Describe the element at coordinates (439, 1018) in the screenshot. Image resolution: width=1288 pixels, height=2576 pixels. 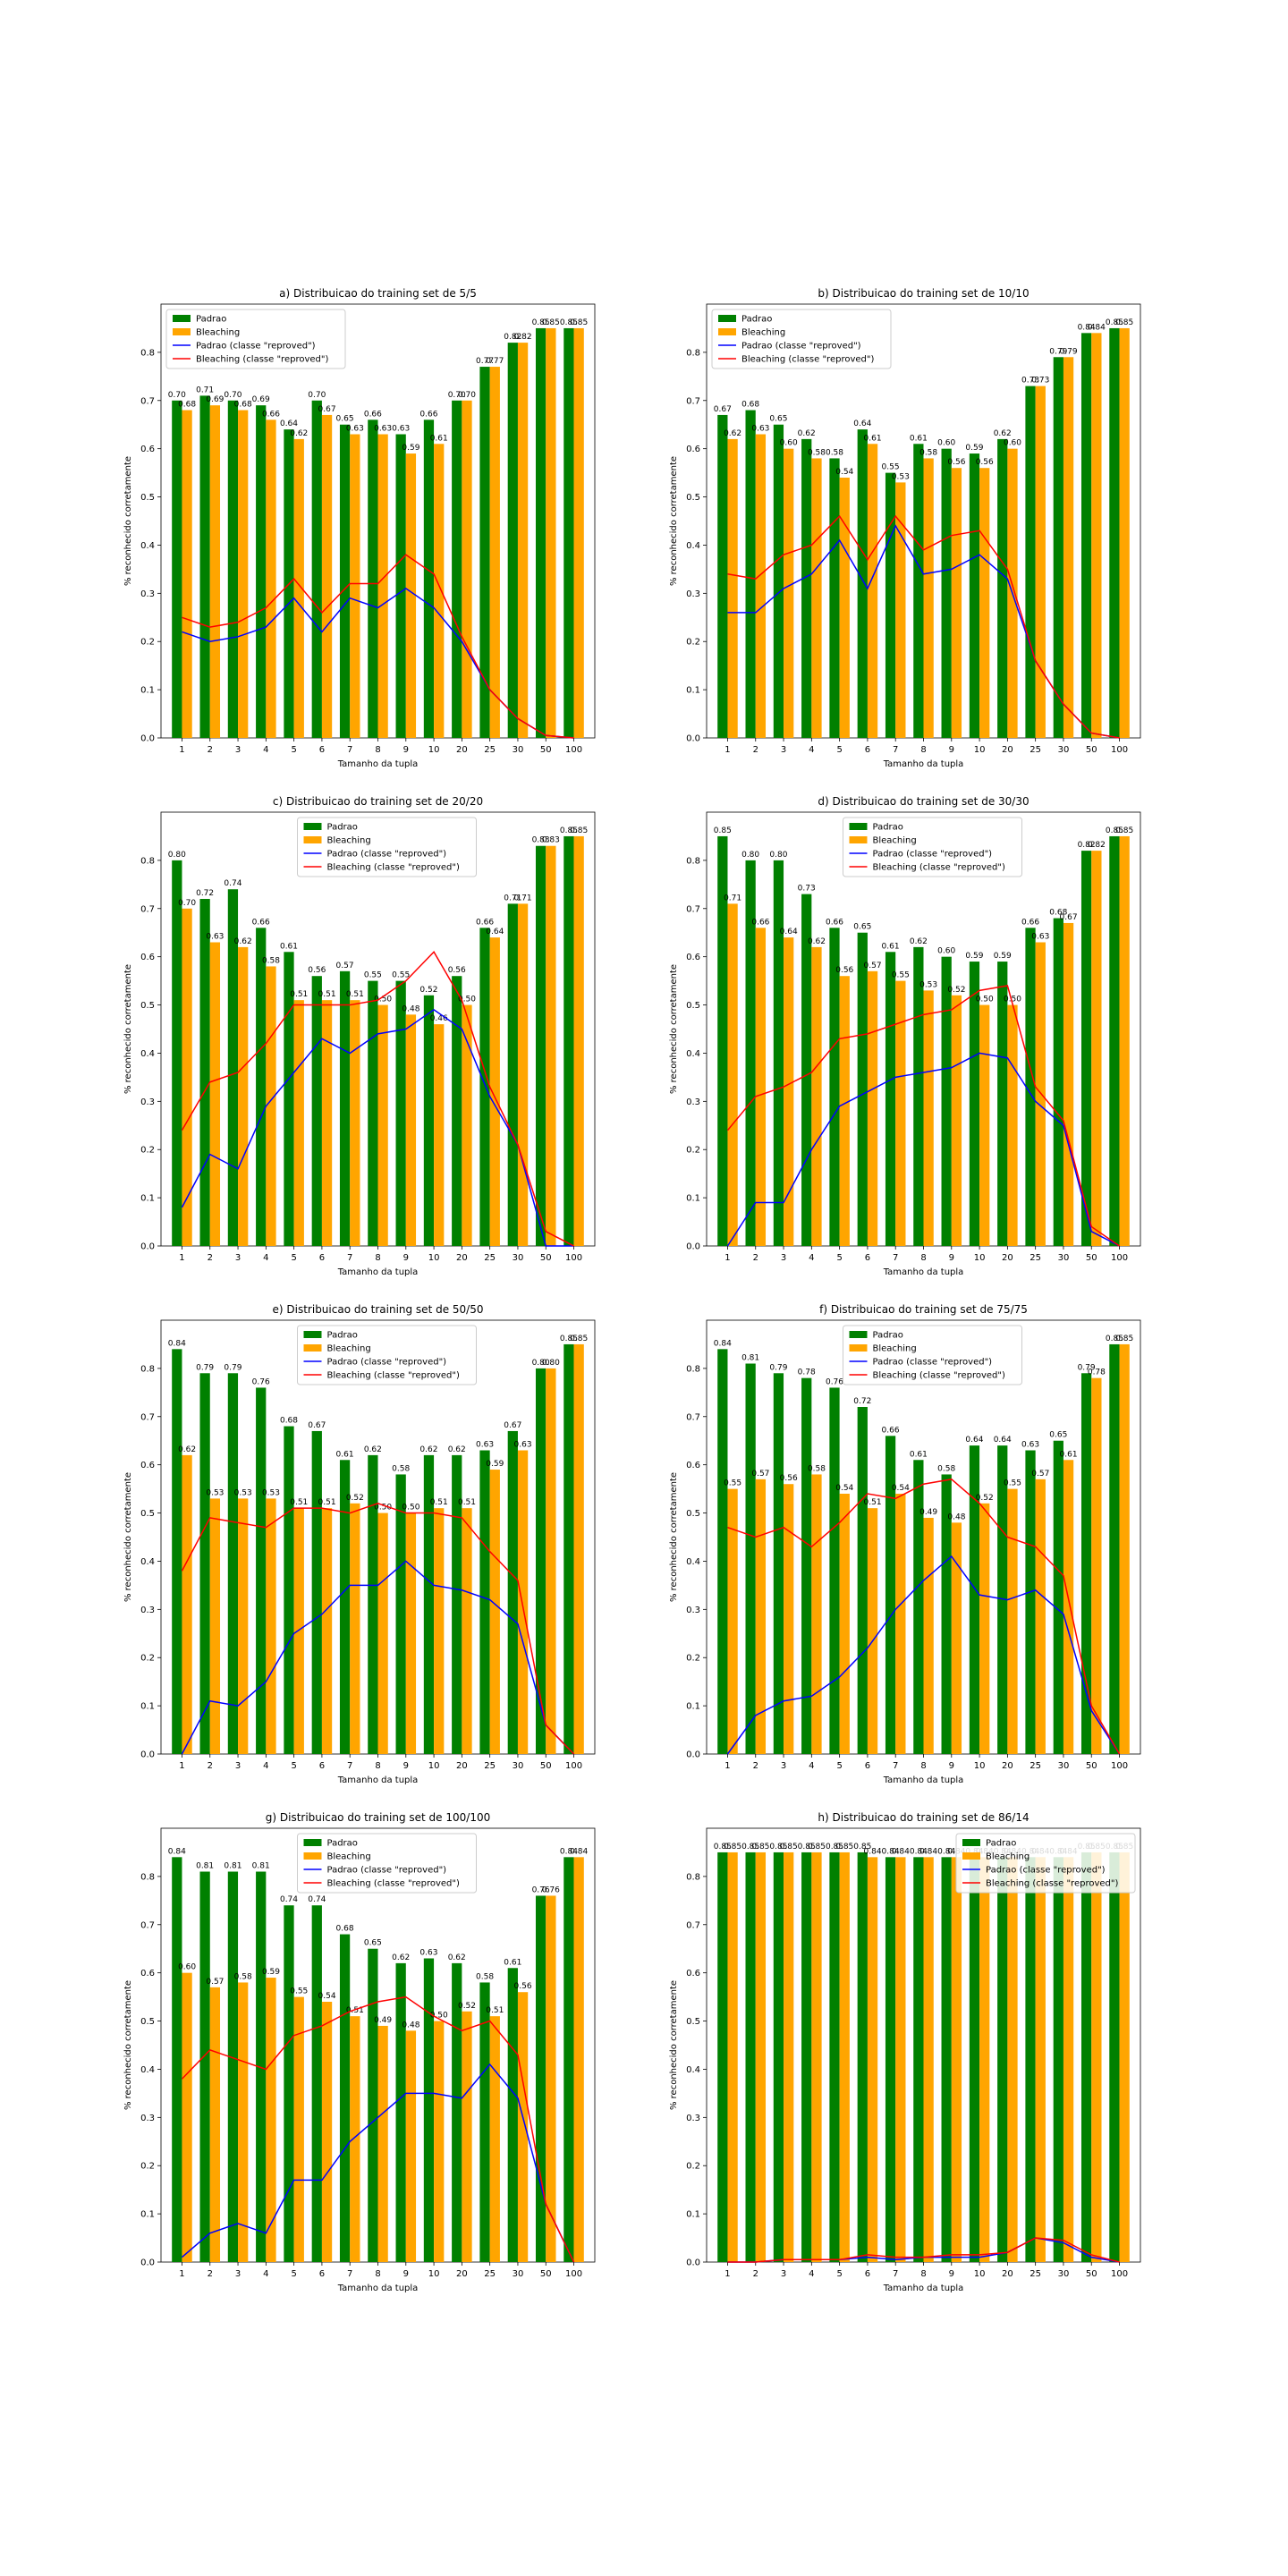
I see `bar-value-label: 0.46` at that location.